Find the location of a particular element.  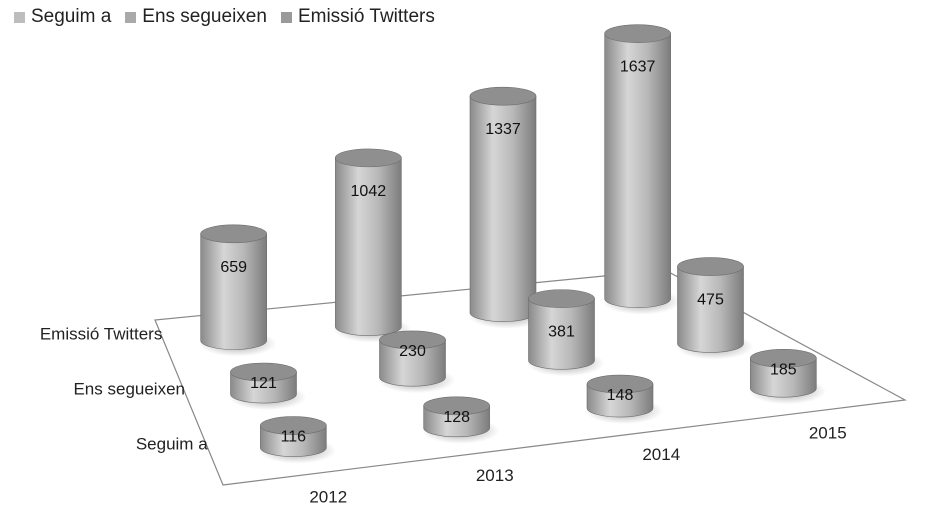

legend-item-ens-segueixen: Ens segueixen is located at coordinates (196, 17).